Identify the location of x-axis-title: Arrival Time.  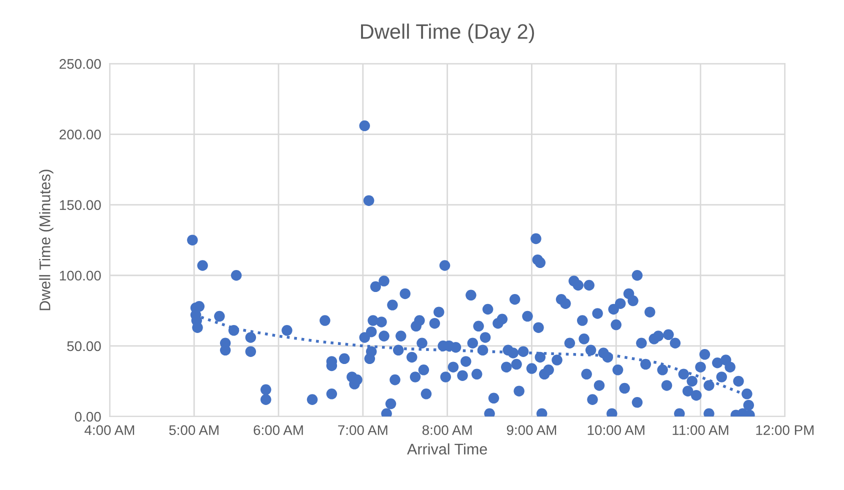
(447, 449).